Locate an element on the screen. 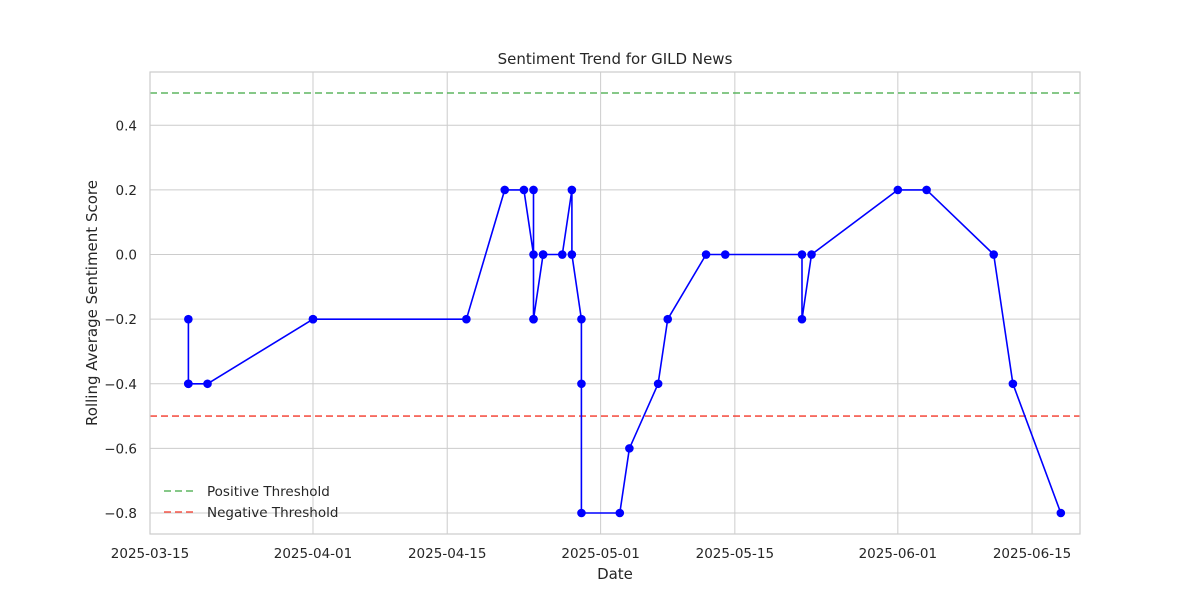 The image size is (1200, 600). y-tick-label: −0.2 is located at coordinates (120, 320).